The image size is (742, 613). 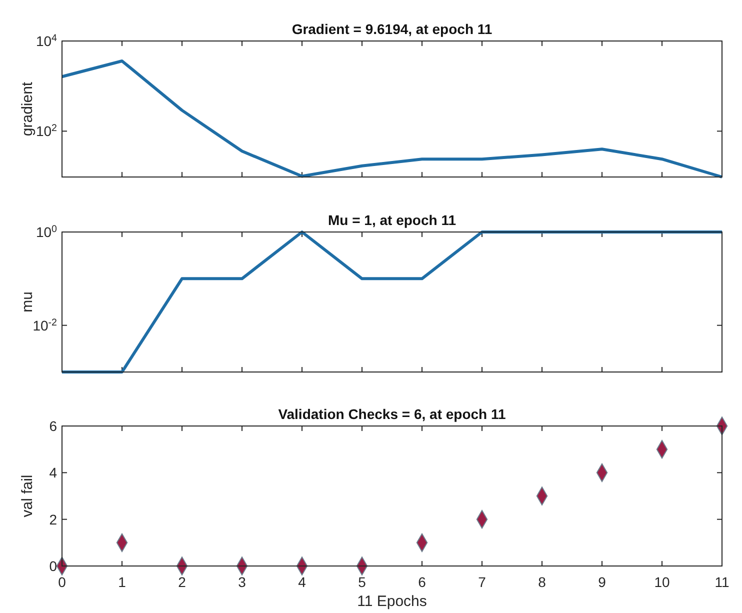 I want to click on y-tick-label: 4, so click(x=53, y=472).